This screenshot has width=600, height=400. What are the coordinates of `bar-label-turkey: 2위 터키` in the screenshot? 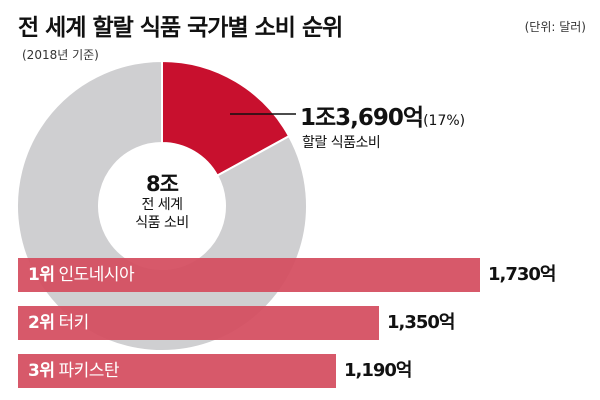 It's located at (58, 323).